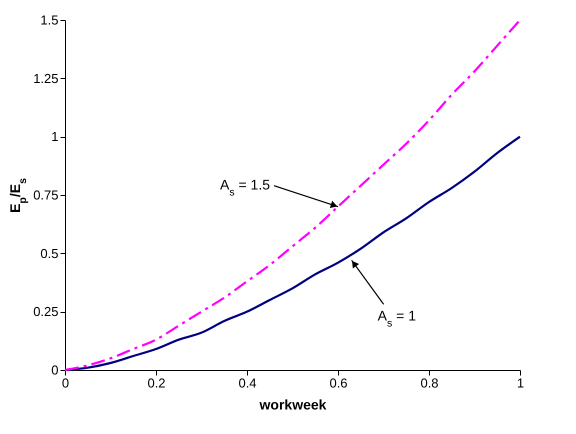 This screenshot has width=576, height=434. Describe the element at coordinates (45, 78) in the screenshot. I see `y-tick-label: 1.25` at that location.